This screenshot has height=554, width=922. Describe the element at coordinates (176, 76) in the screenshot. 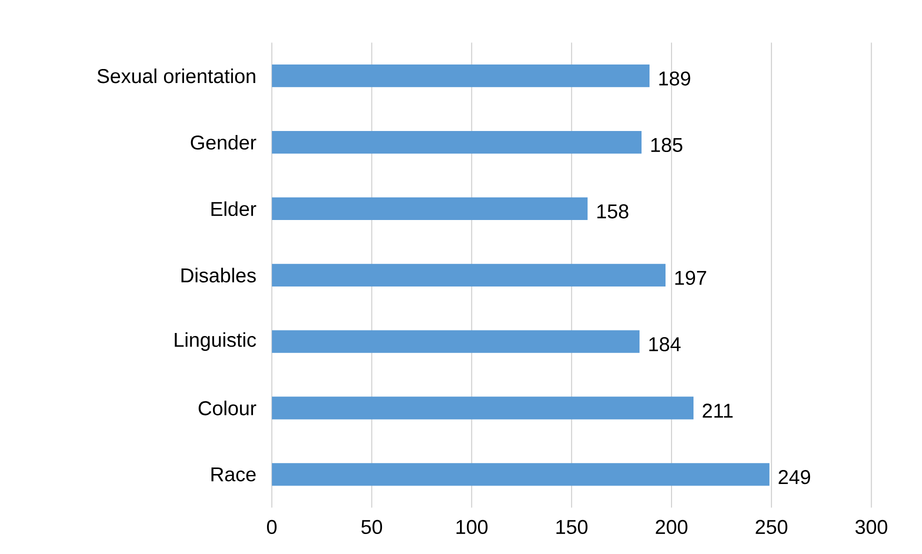

I see `y-tick-label: Sexual orientation` at that location.